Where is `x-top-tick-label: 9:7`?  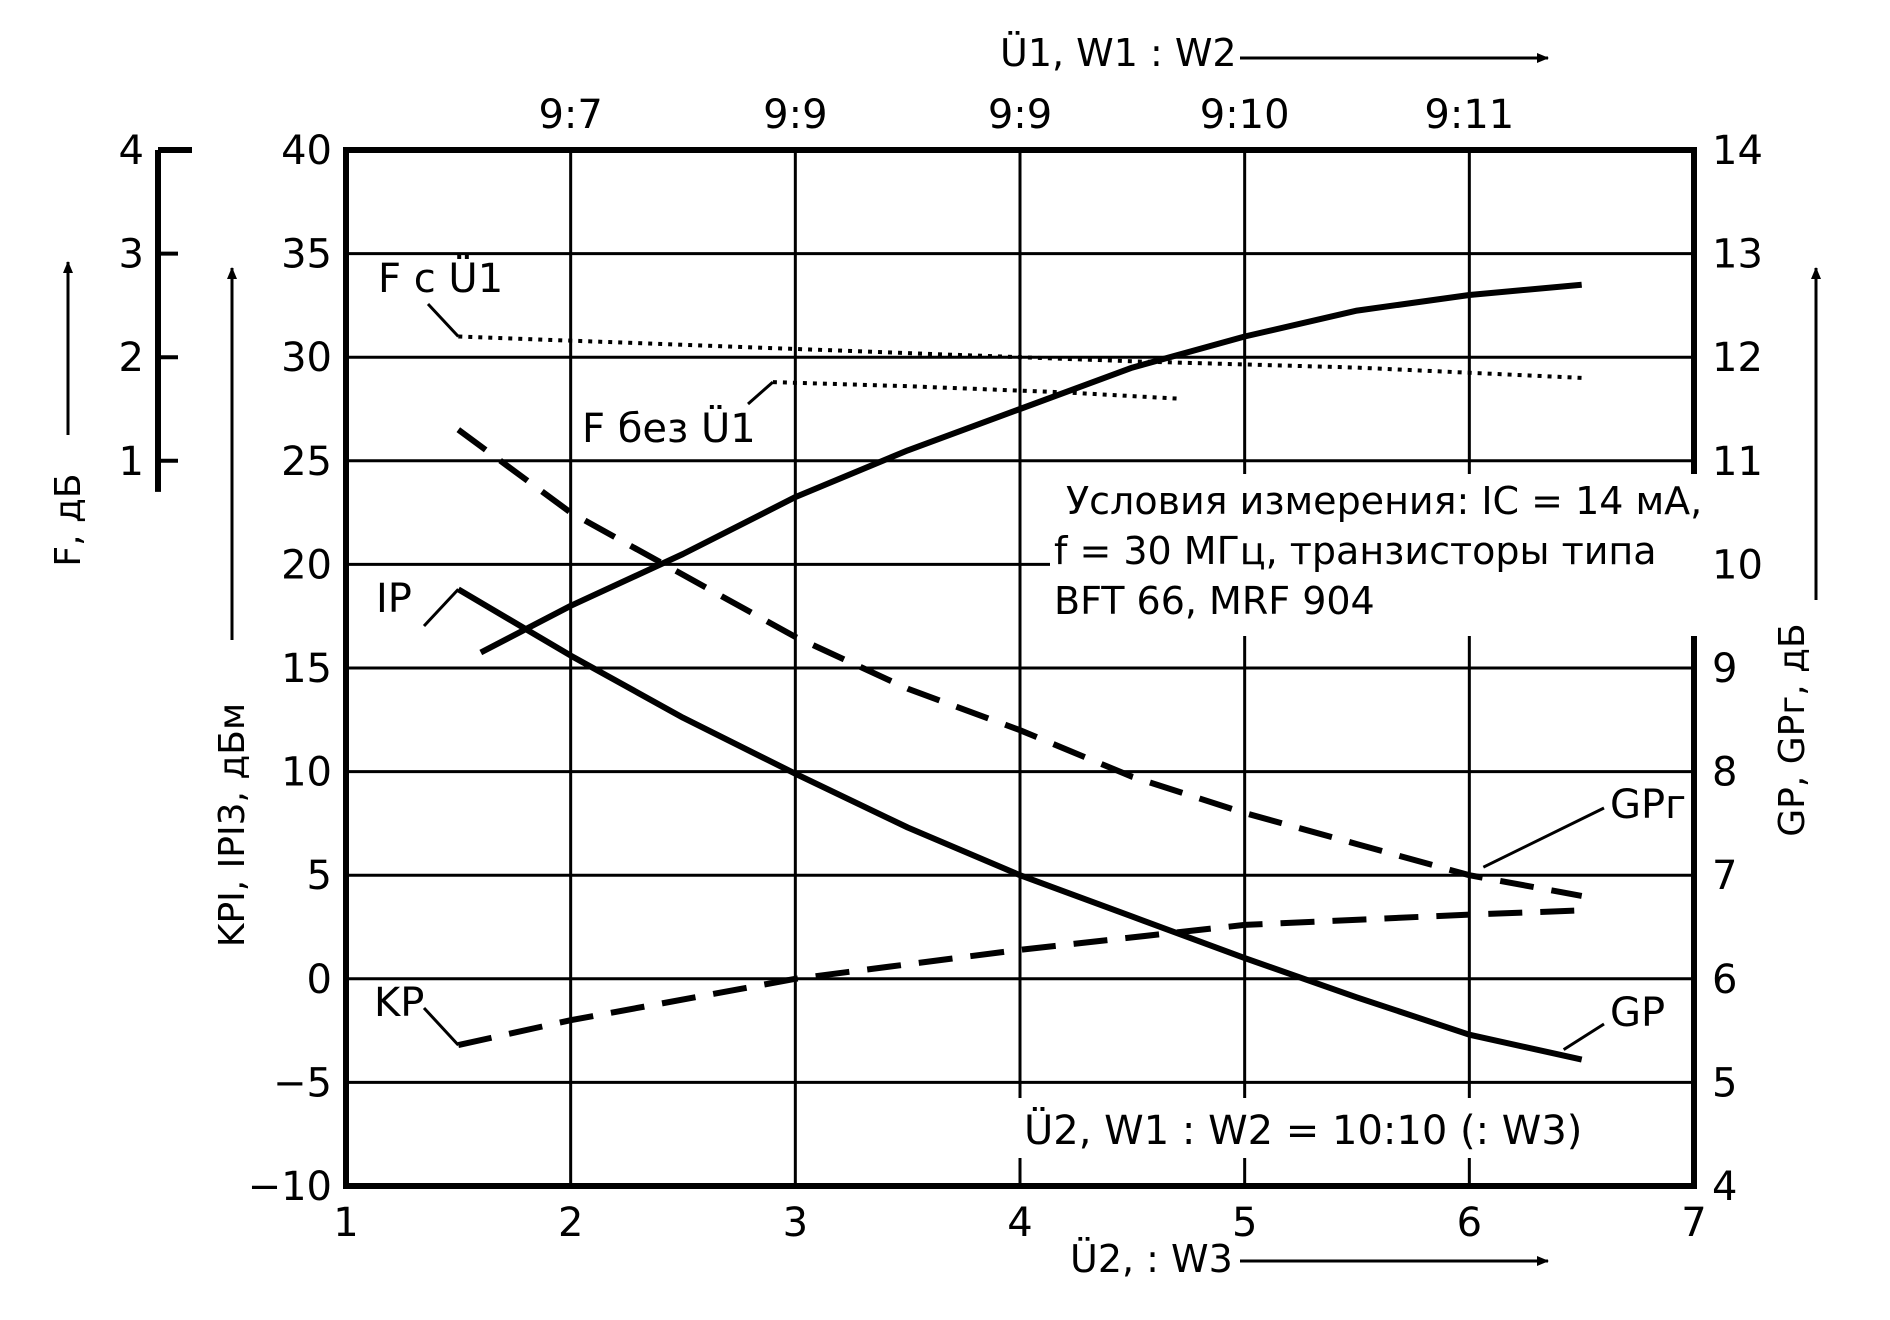 x-top-tick-label: 9:7 is located at coordinates (570, 115).